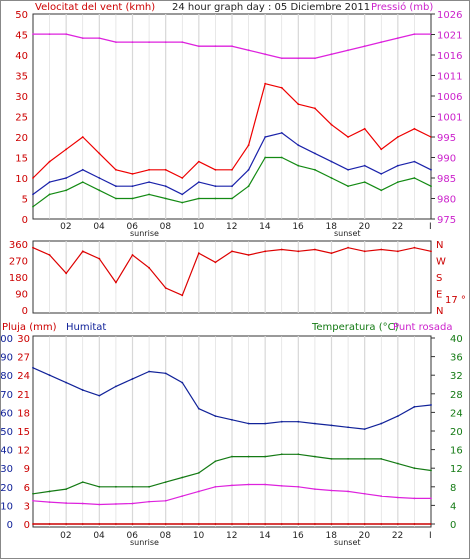  Describe the element at coordinates (231, 536) in the screenshot. I see `hour-tick-label: 12` at that location.